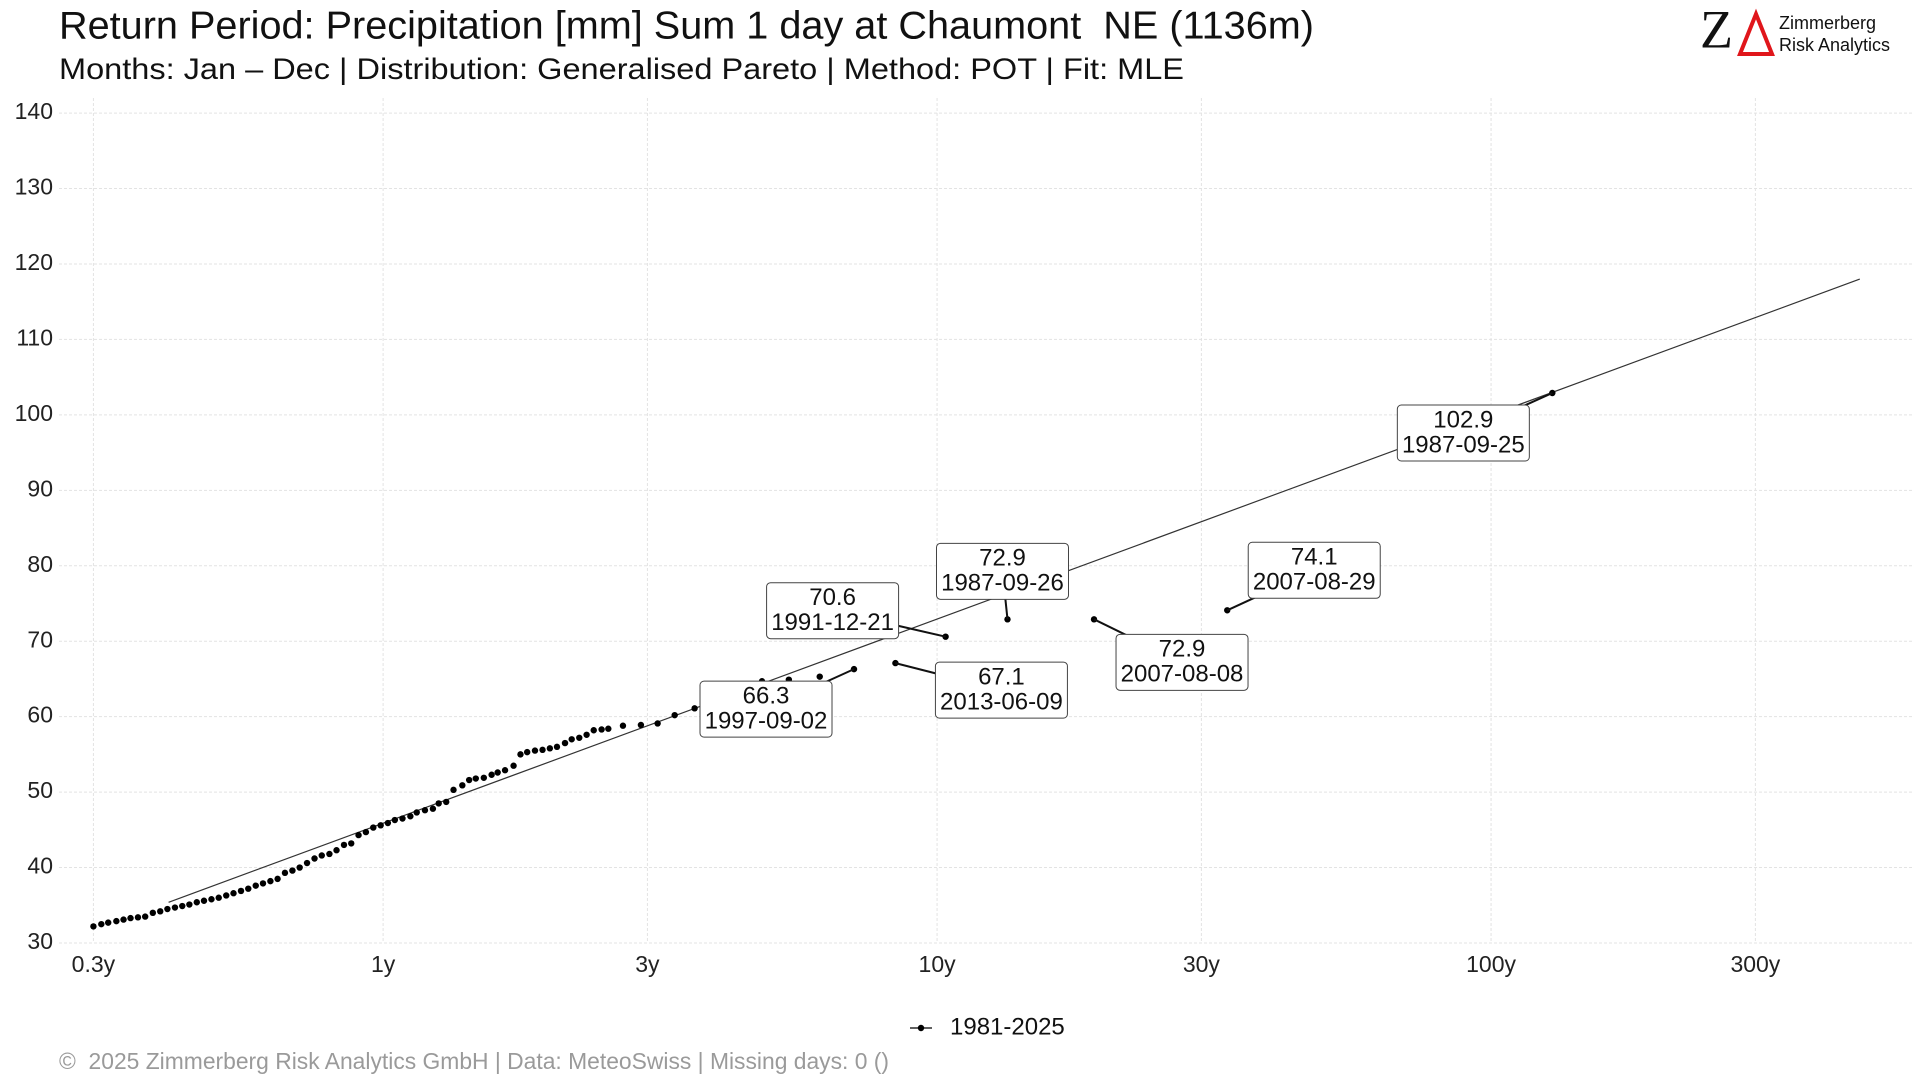 This screenshot has height=1080, width=1920. I want to click on y-tick-label: 40, so click(40, 866).